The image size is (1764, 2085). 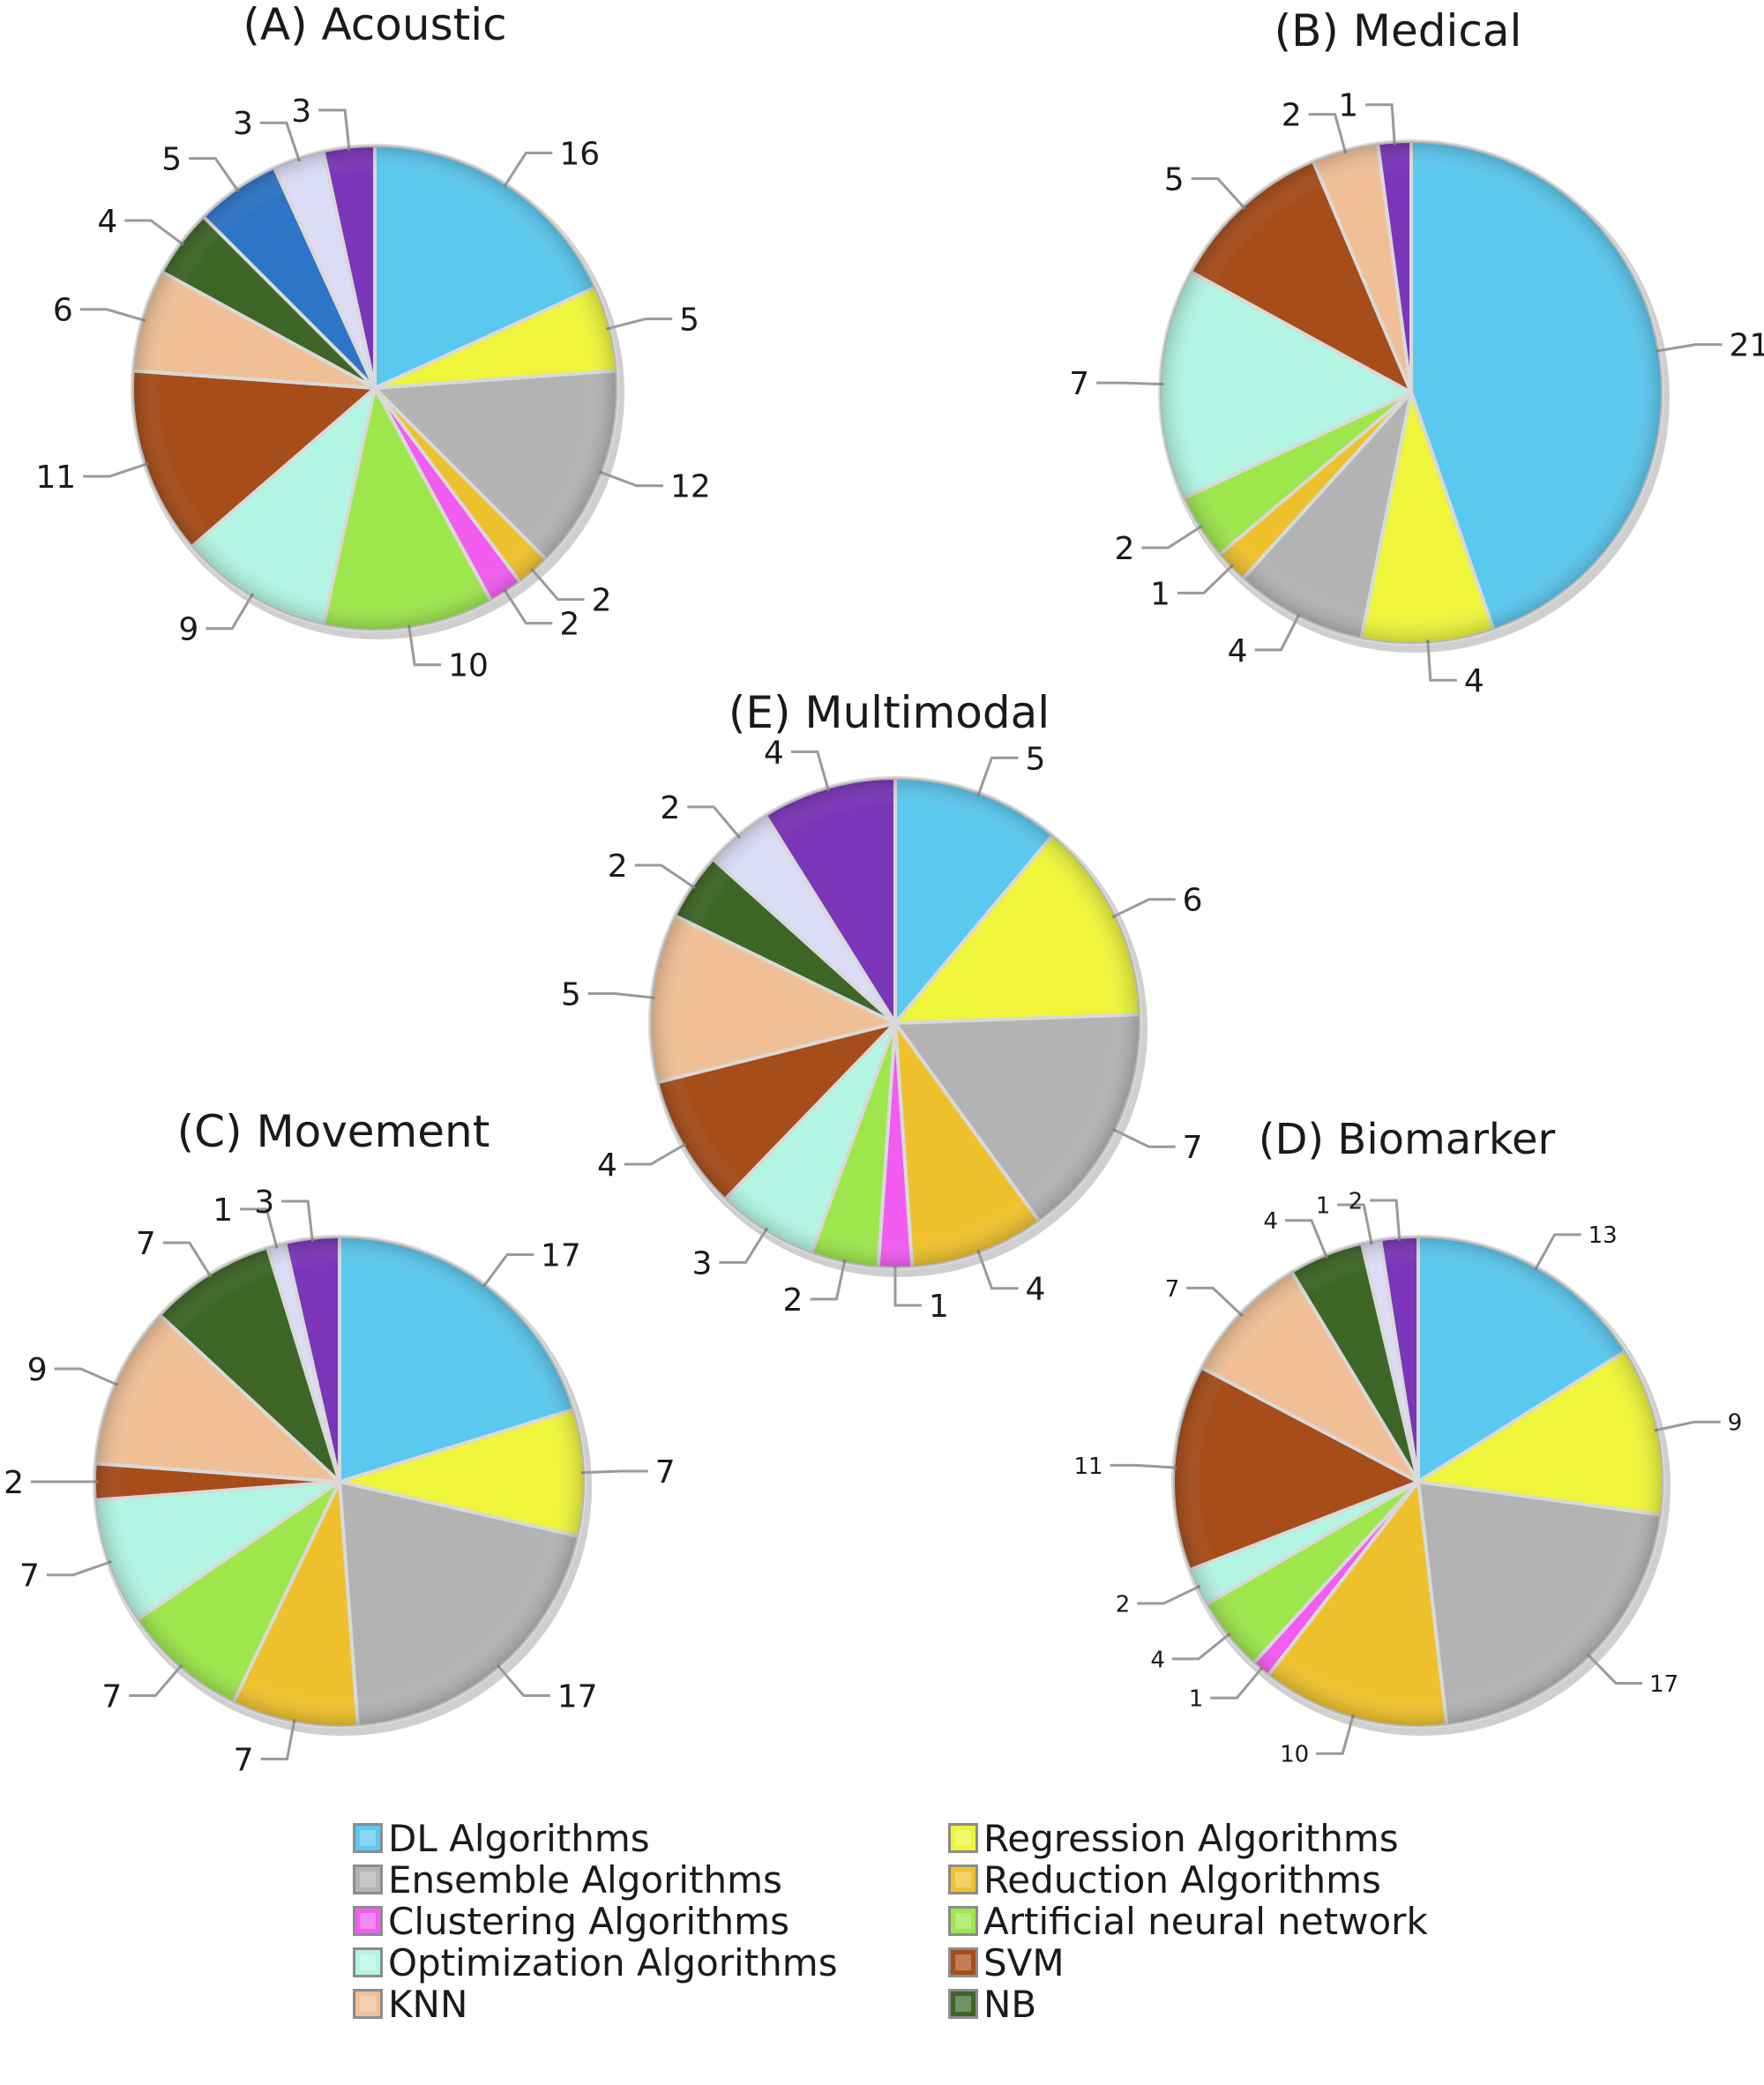 I want to click on legend-item-dl-algorithms: DL Algorithms, so click(x=501, y=1838).